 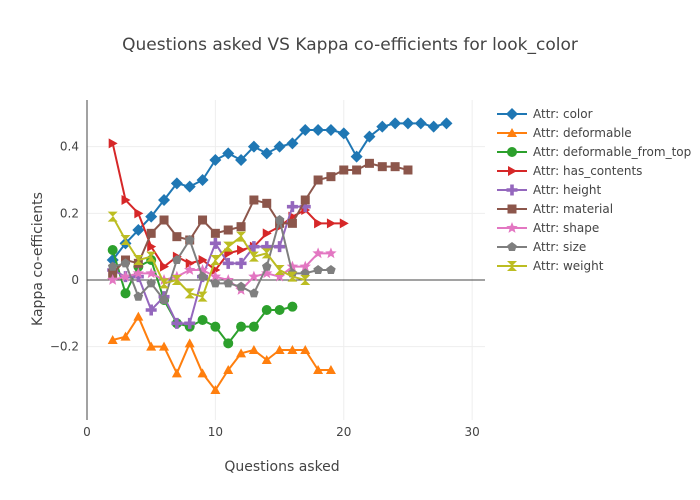 I want to click on legend-item: Attr: has_contents, so click(x=569, y=171).